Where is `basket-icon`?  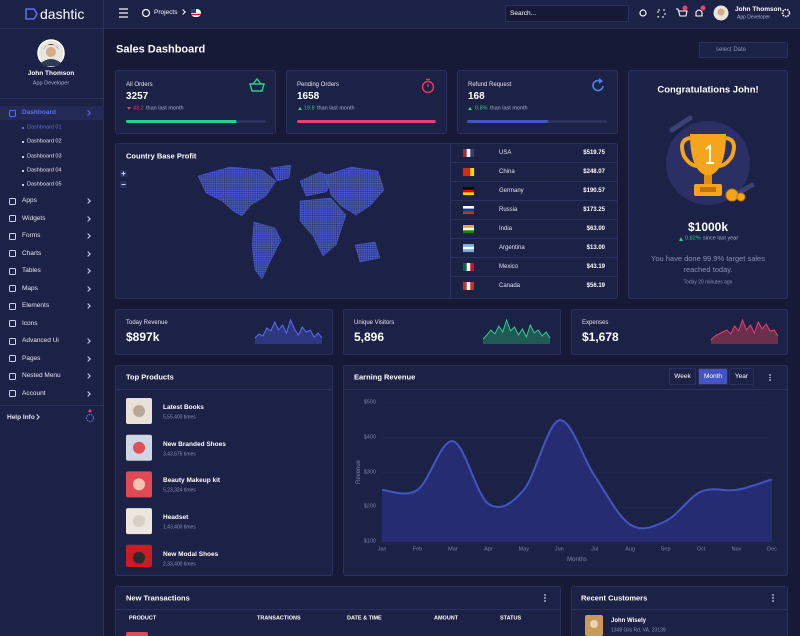
basket-icon is located at coordinates (257, 84).